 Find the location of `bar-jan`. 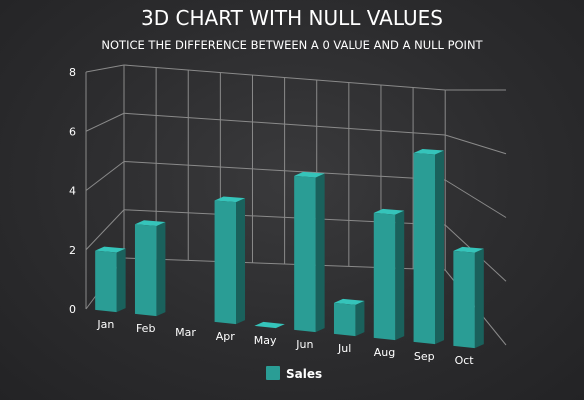

bar-jan is located at coordinates (110, 279).